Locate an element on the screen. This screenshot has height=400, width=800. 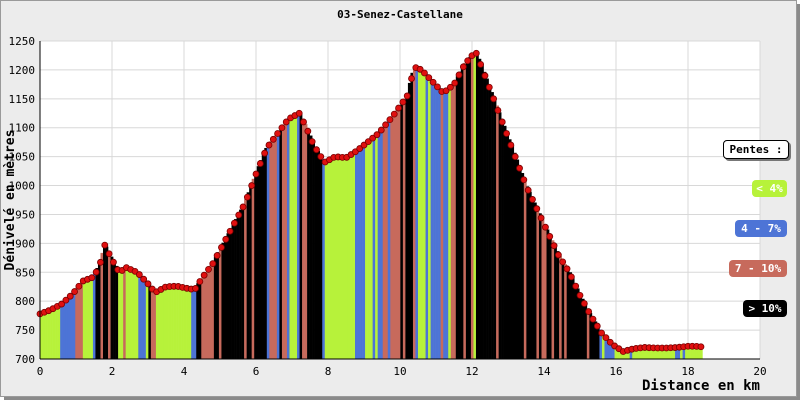
x-tick-label: 18 is located at coordinates (687, 371).